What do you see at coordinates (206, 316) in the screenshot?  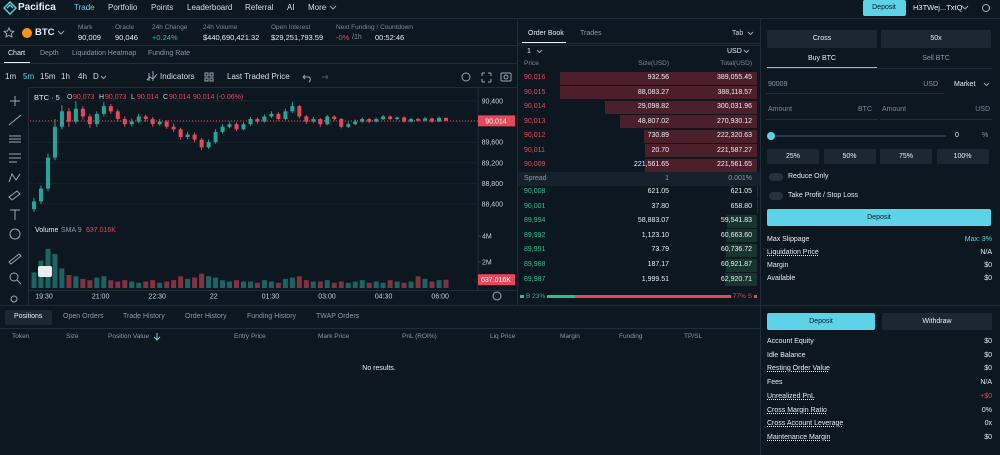 I see `positions-tab: Order History` at bounding box center [206, 316].